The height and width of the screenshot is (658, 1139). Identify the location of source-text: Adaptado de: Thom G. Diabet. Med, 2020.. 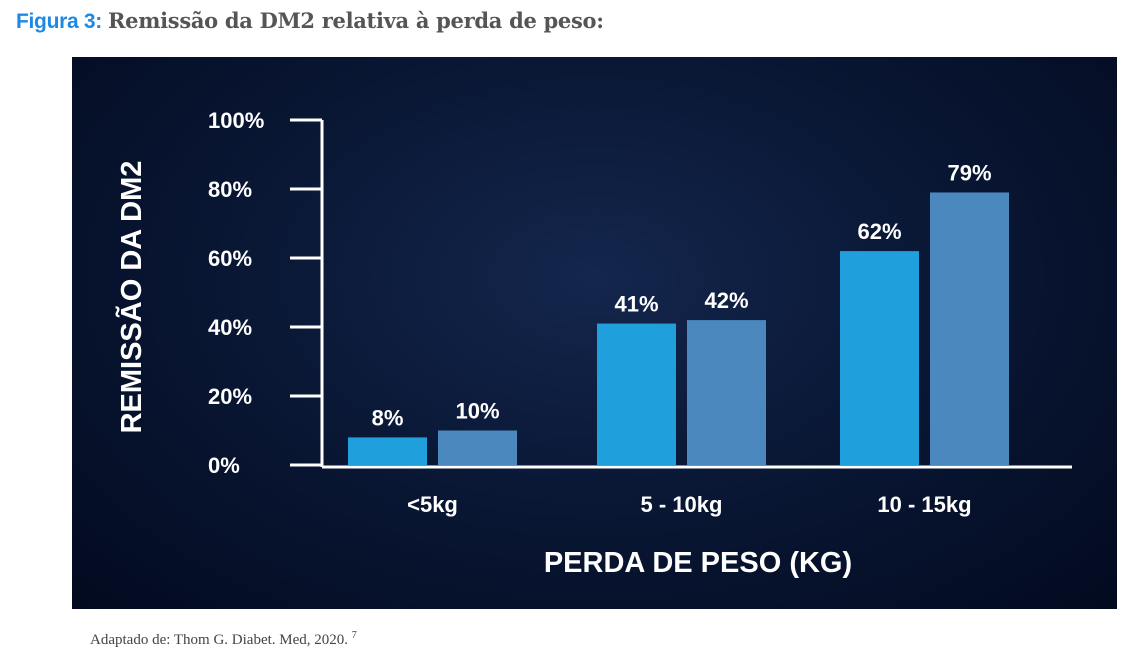
(219, 640).